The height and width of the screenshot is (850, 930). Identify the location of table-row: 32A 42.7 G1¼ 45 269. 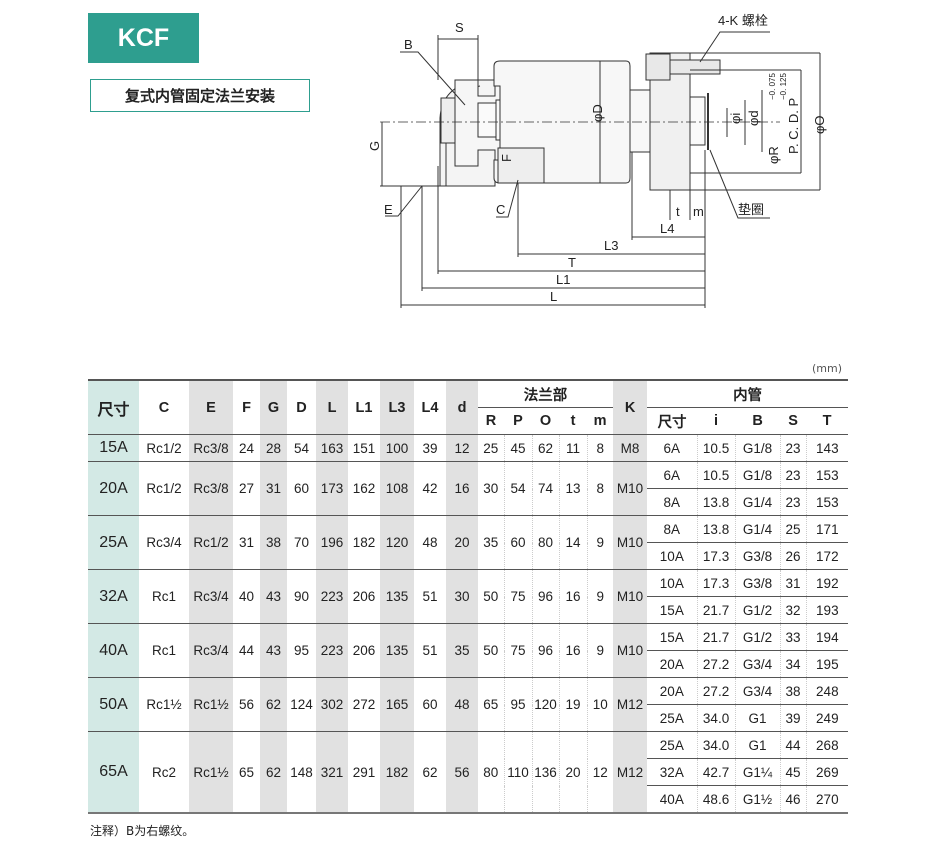
(468, 772).